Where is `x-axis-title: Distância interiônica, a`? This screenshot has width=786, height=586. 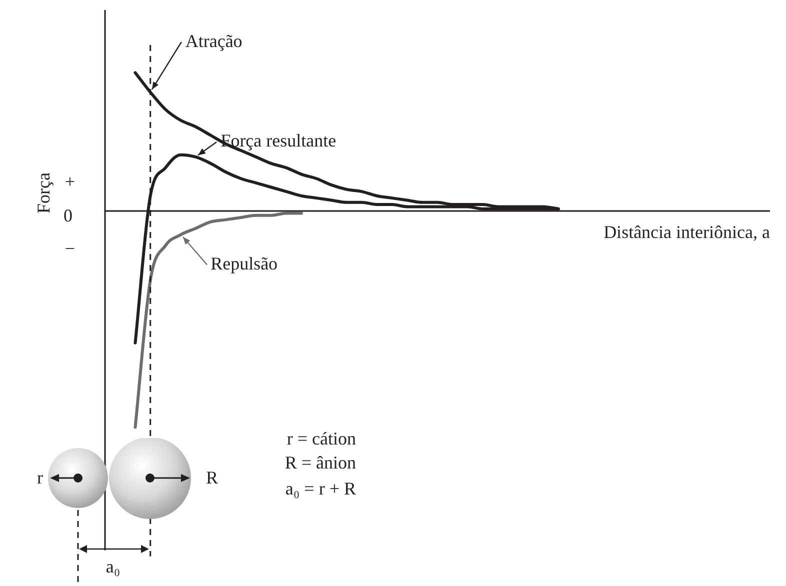
x-axis-title: Distância interiônica, a is located at coordinates (687, 232).